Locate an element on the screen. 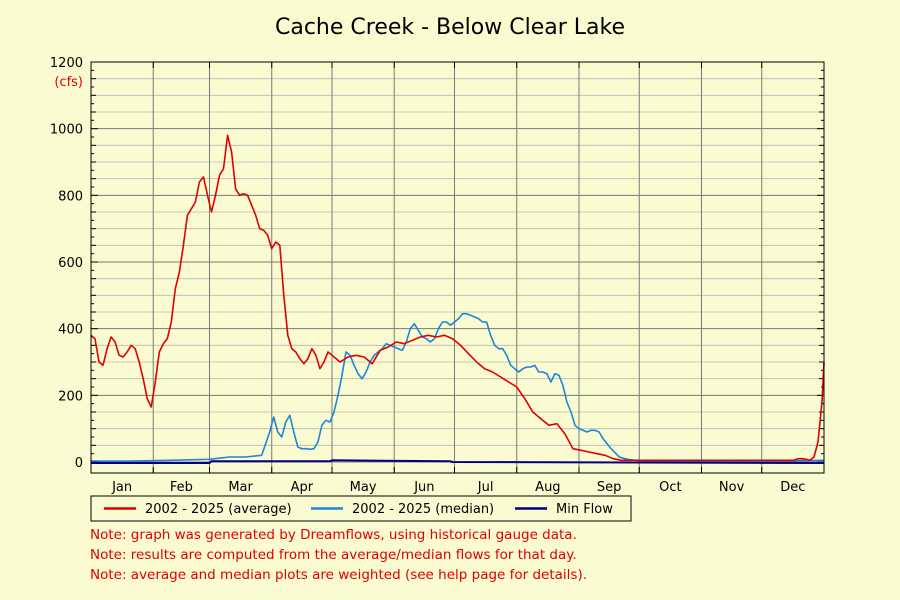  legend-label-average: 2002 - 2025 (average) is located at coordinates (218, 509).